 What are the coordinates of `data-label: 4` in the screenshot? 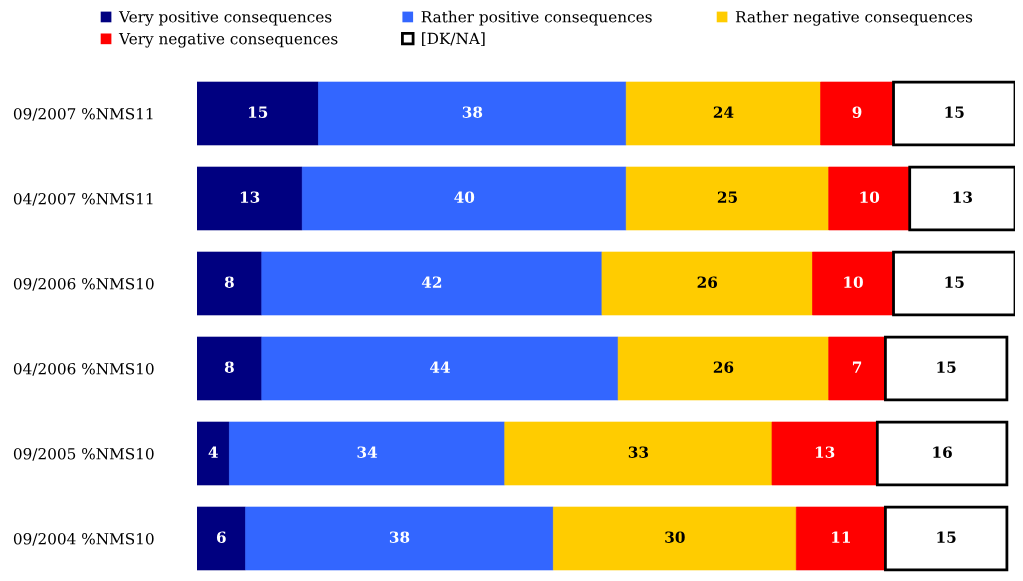 It's located at (213, 452).